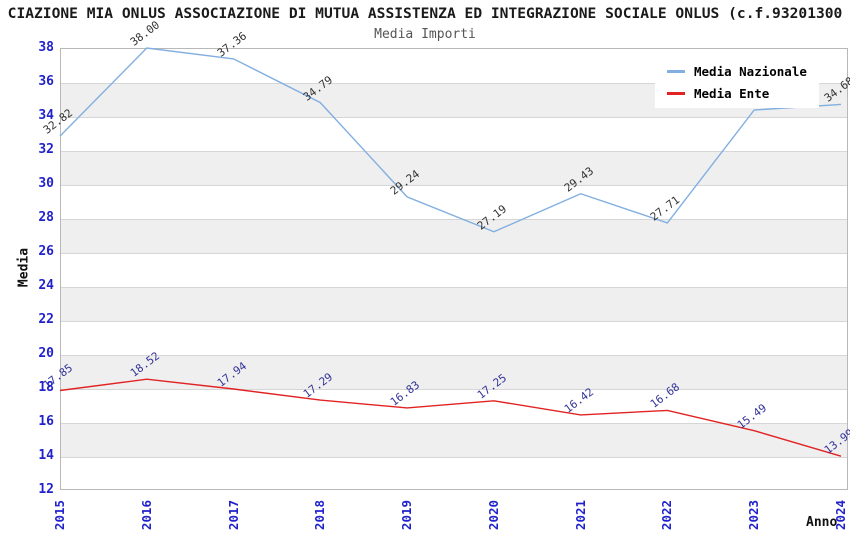  Describe the element at coordinates (425, 34) in the screenshot. I see `chart-subtitle: Media Importi` at that location.